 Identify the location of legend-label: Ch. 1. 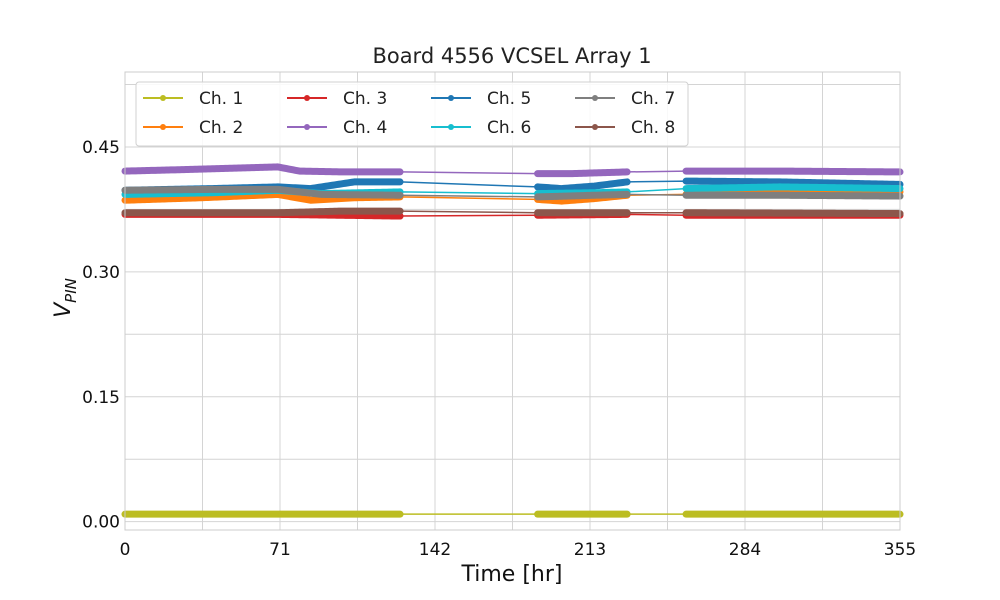
(221, 99).